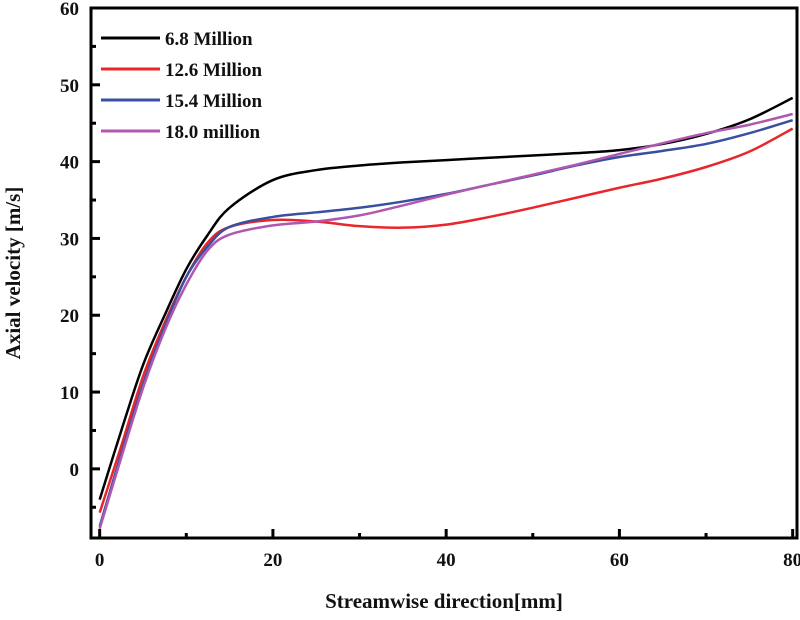 This screenshot has width=800, height=620. What do you see at coordinates (100, 560) in the screenshot?
I see `x-tick-label: 0` at bounding box center [100, 560].